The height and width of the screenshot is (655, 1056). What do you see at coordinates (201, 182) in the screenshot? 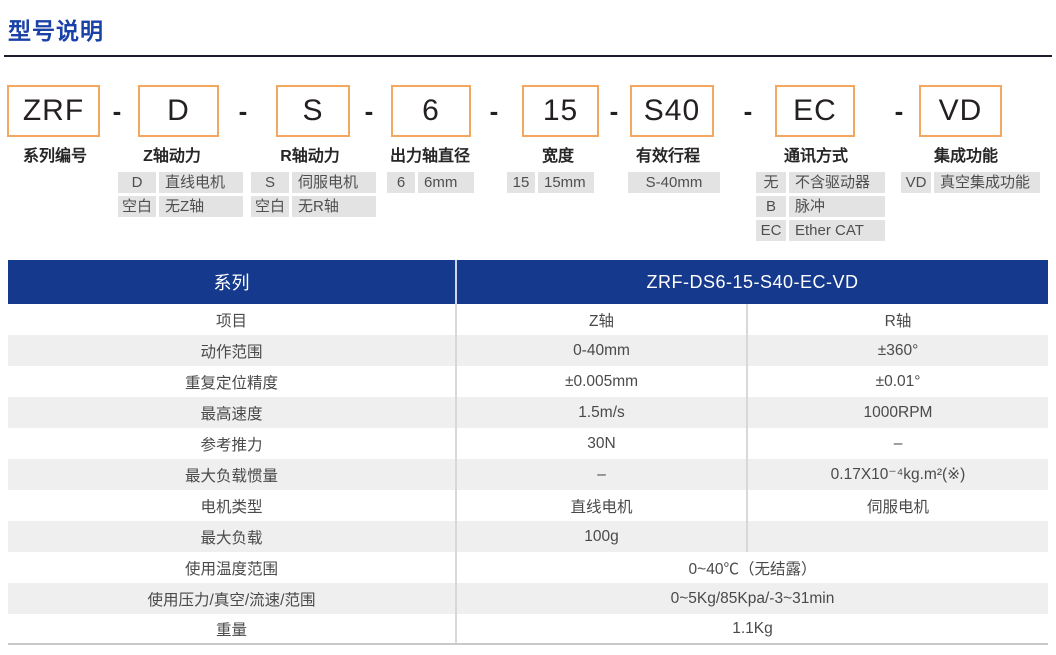
I see `legend-value: 直线电机` at bounding box center [201, 182].